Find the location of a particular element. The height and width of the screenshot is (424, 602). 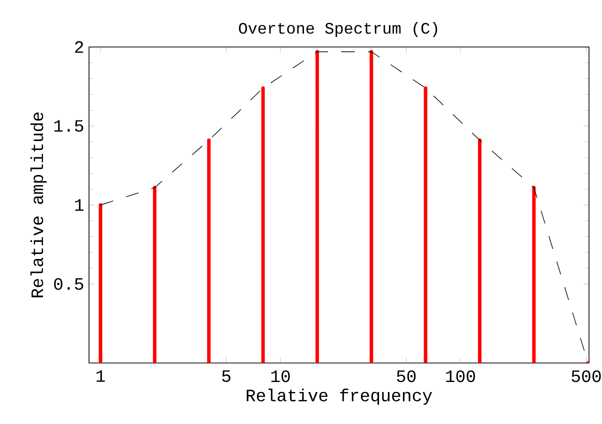

x-tick-label: 50 is located at coordinates (406, 376).